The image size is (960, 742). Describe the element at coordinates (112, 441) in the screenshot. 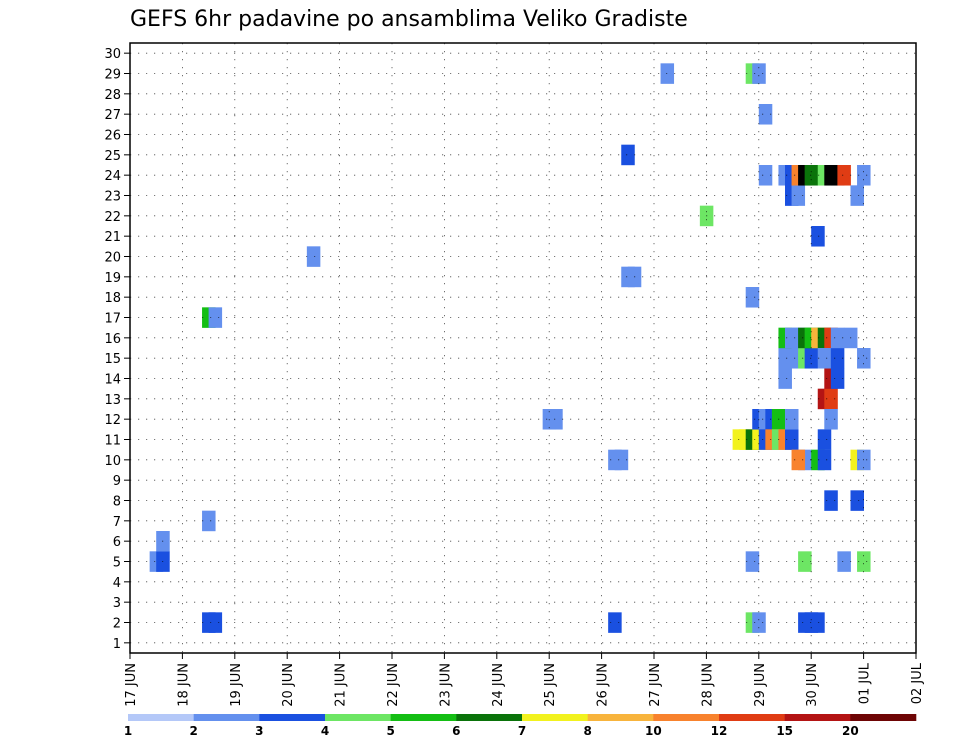

I see `y-tick-label: 11` at that location.